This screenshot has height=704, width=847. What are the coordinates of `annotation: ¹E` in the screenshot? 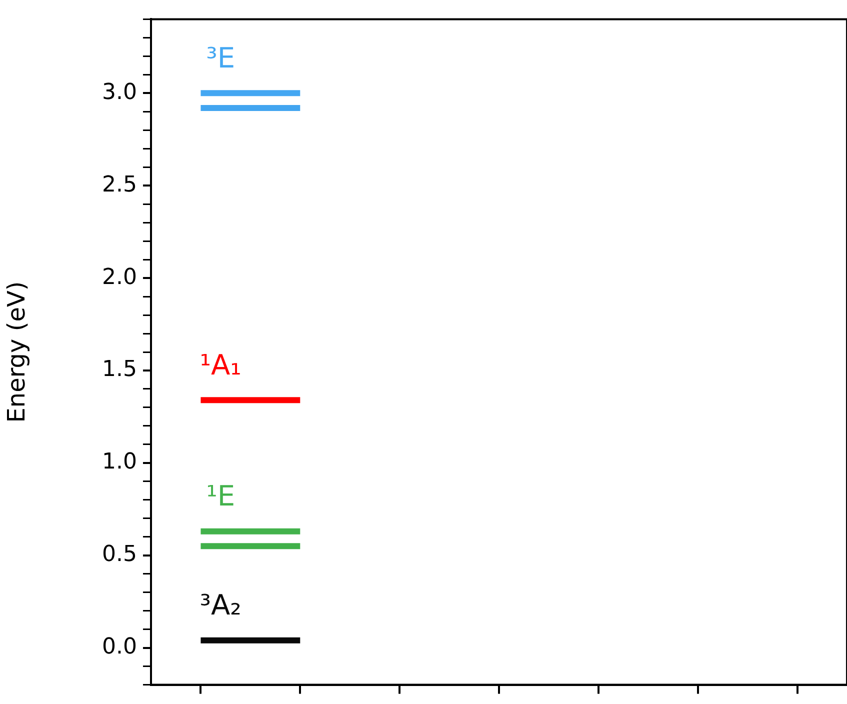 It's located at (221, 496).